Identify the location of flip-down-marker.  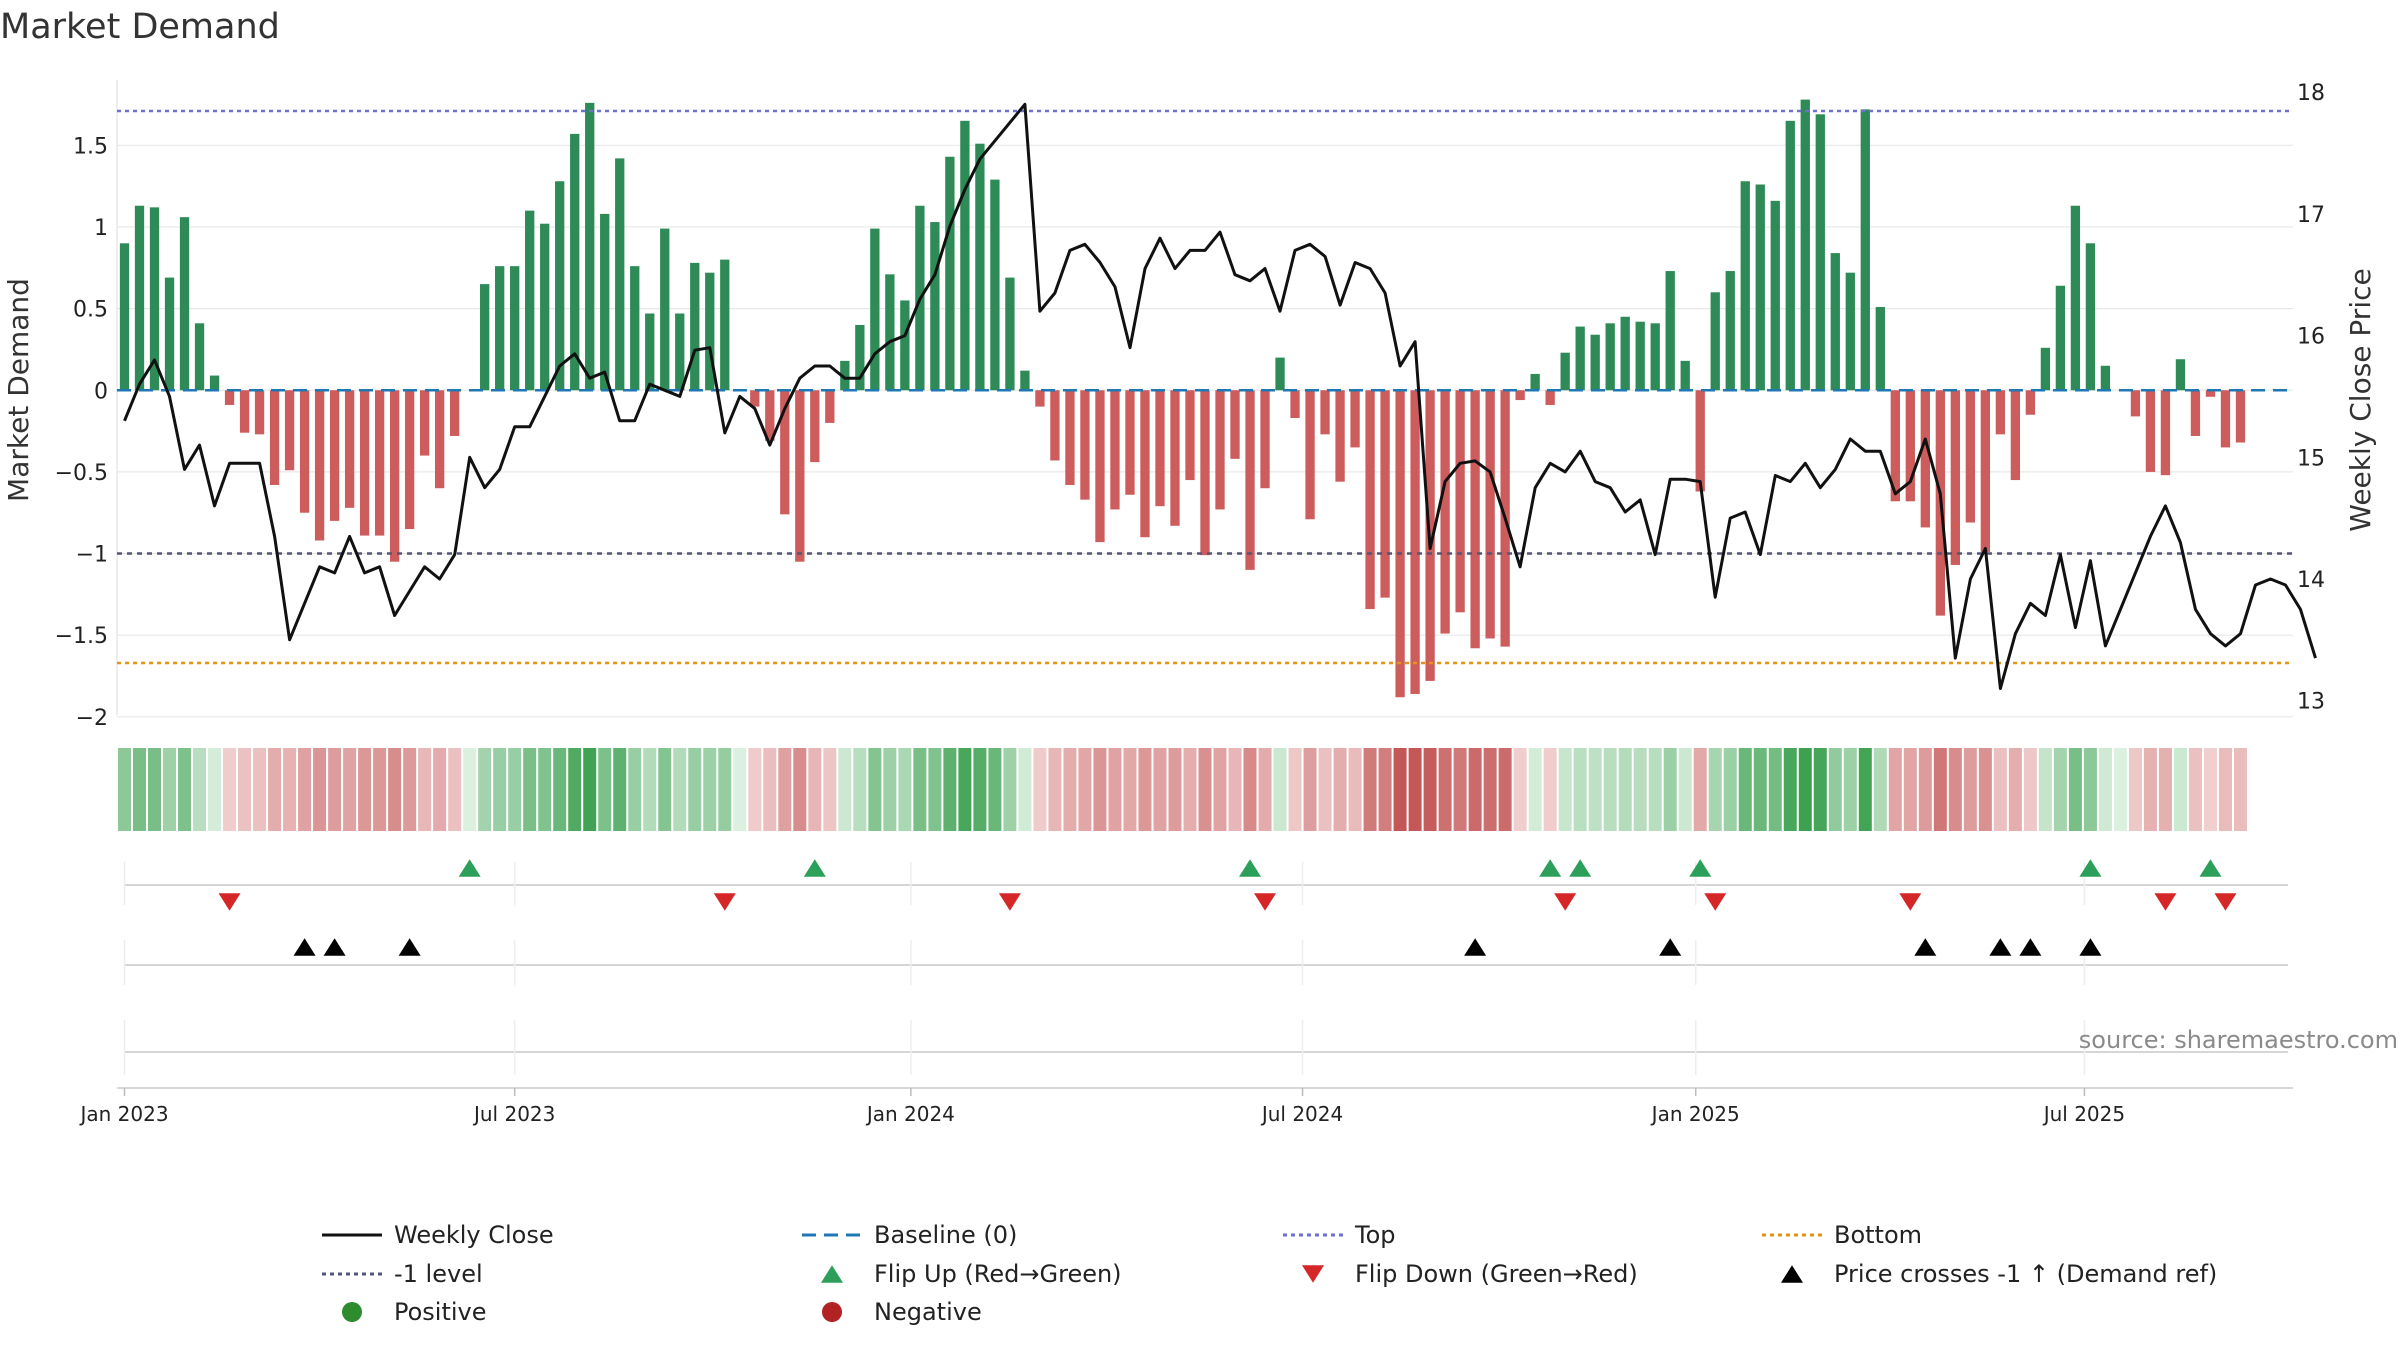
(1715, 902).